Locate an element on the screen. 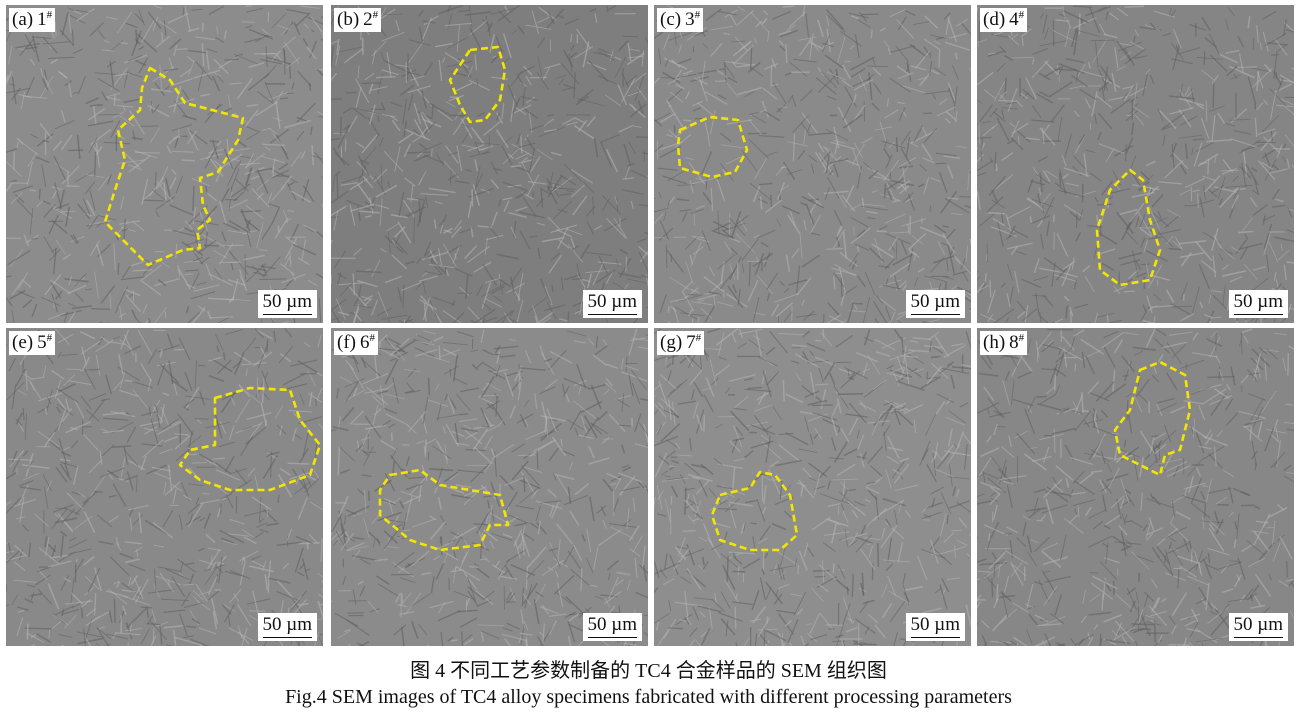 This screenshot has height=717, width=1297. sem-image-panel: (g) 7# 50 µm is located at coordinates (812, 487).